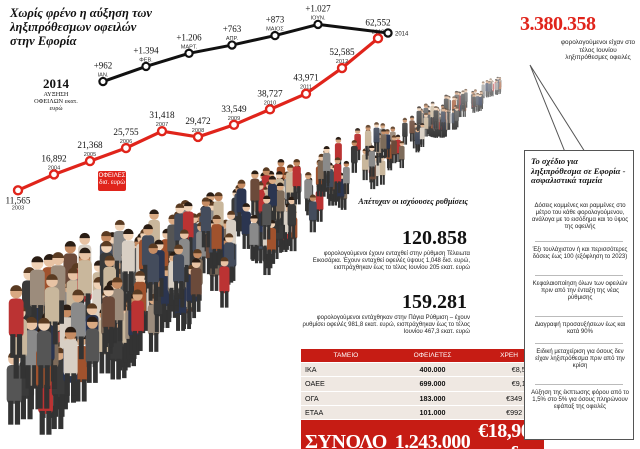 This screenshot has width=640, height=449. I want to click on table-cell: 400.000, so click(432, 370).